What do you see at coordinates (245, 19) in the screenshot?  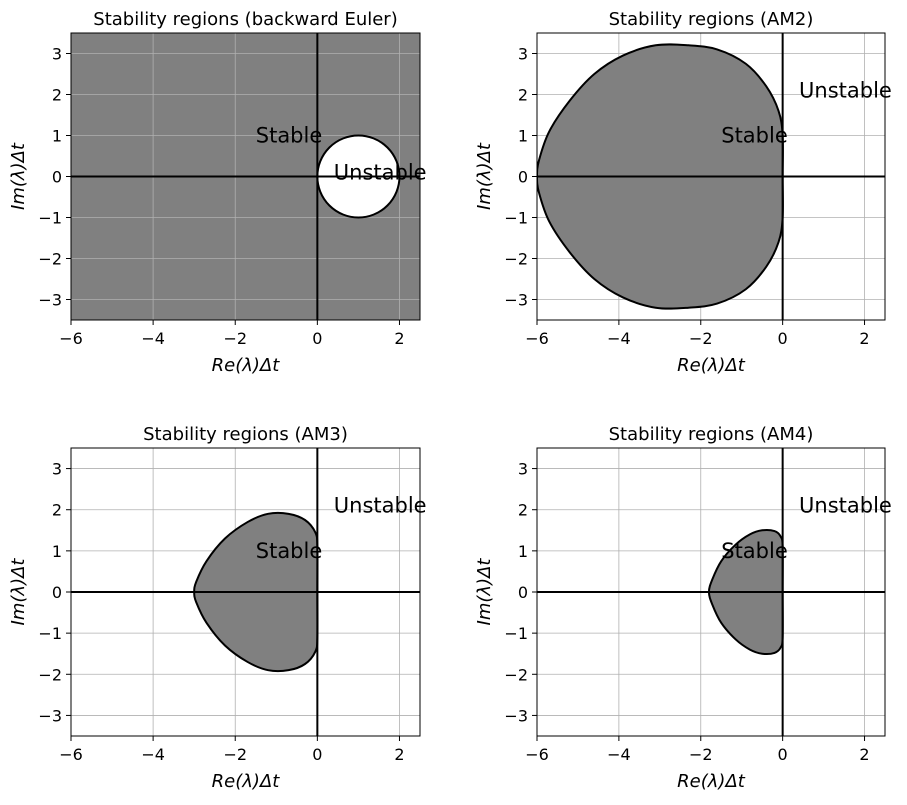 I see `panel-title: Stability regions (backward Euler)` at bounding box center [245, 19].